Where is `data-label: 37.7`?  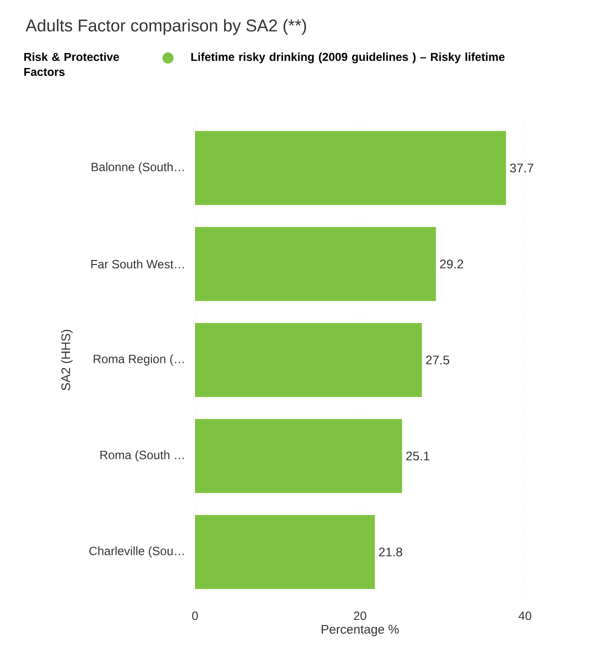 data-label: 37.7 is located at coordinates (522, 168).